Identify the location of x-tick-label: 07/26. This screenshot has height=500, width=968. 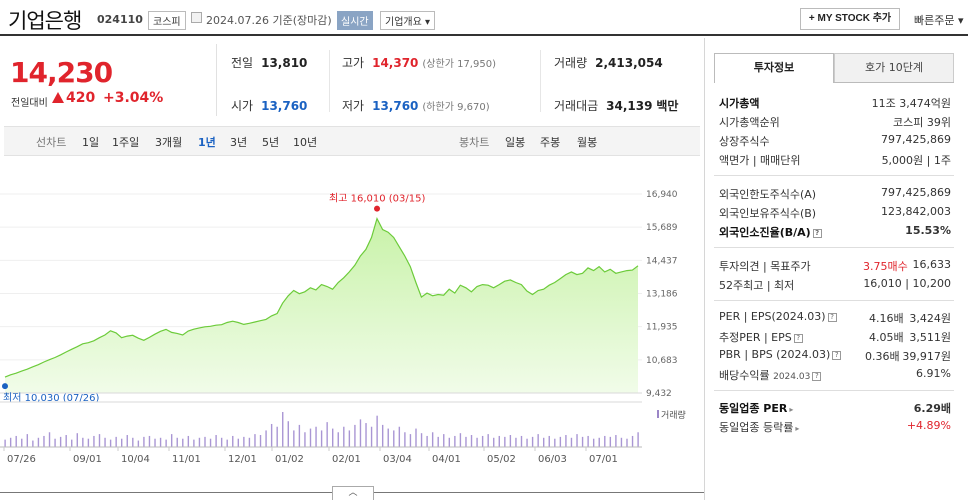
(21, 459).